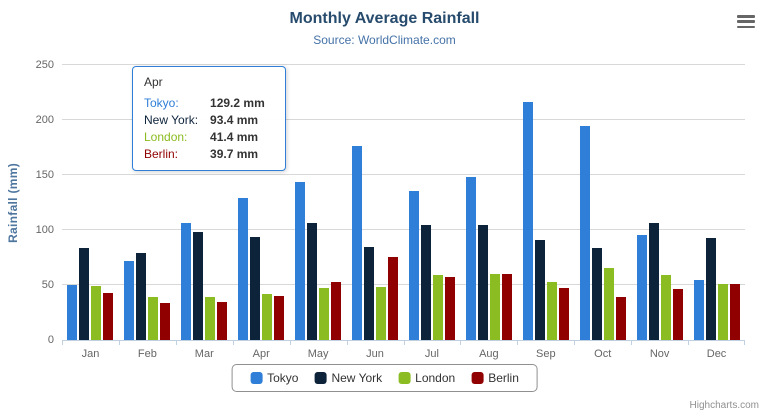  I want to click on bar-new-york-feb, so click(141, 296).